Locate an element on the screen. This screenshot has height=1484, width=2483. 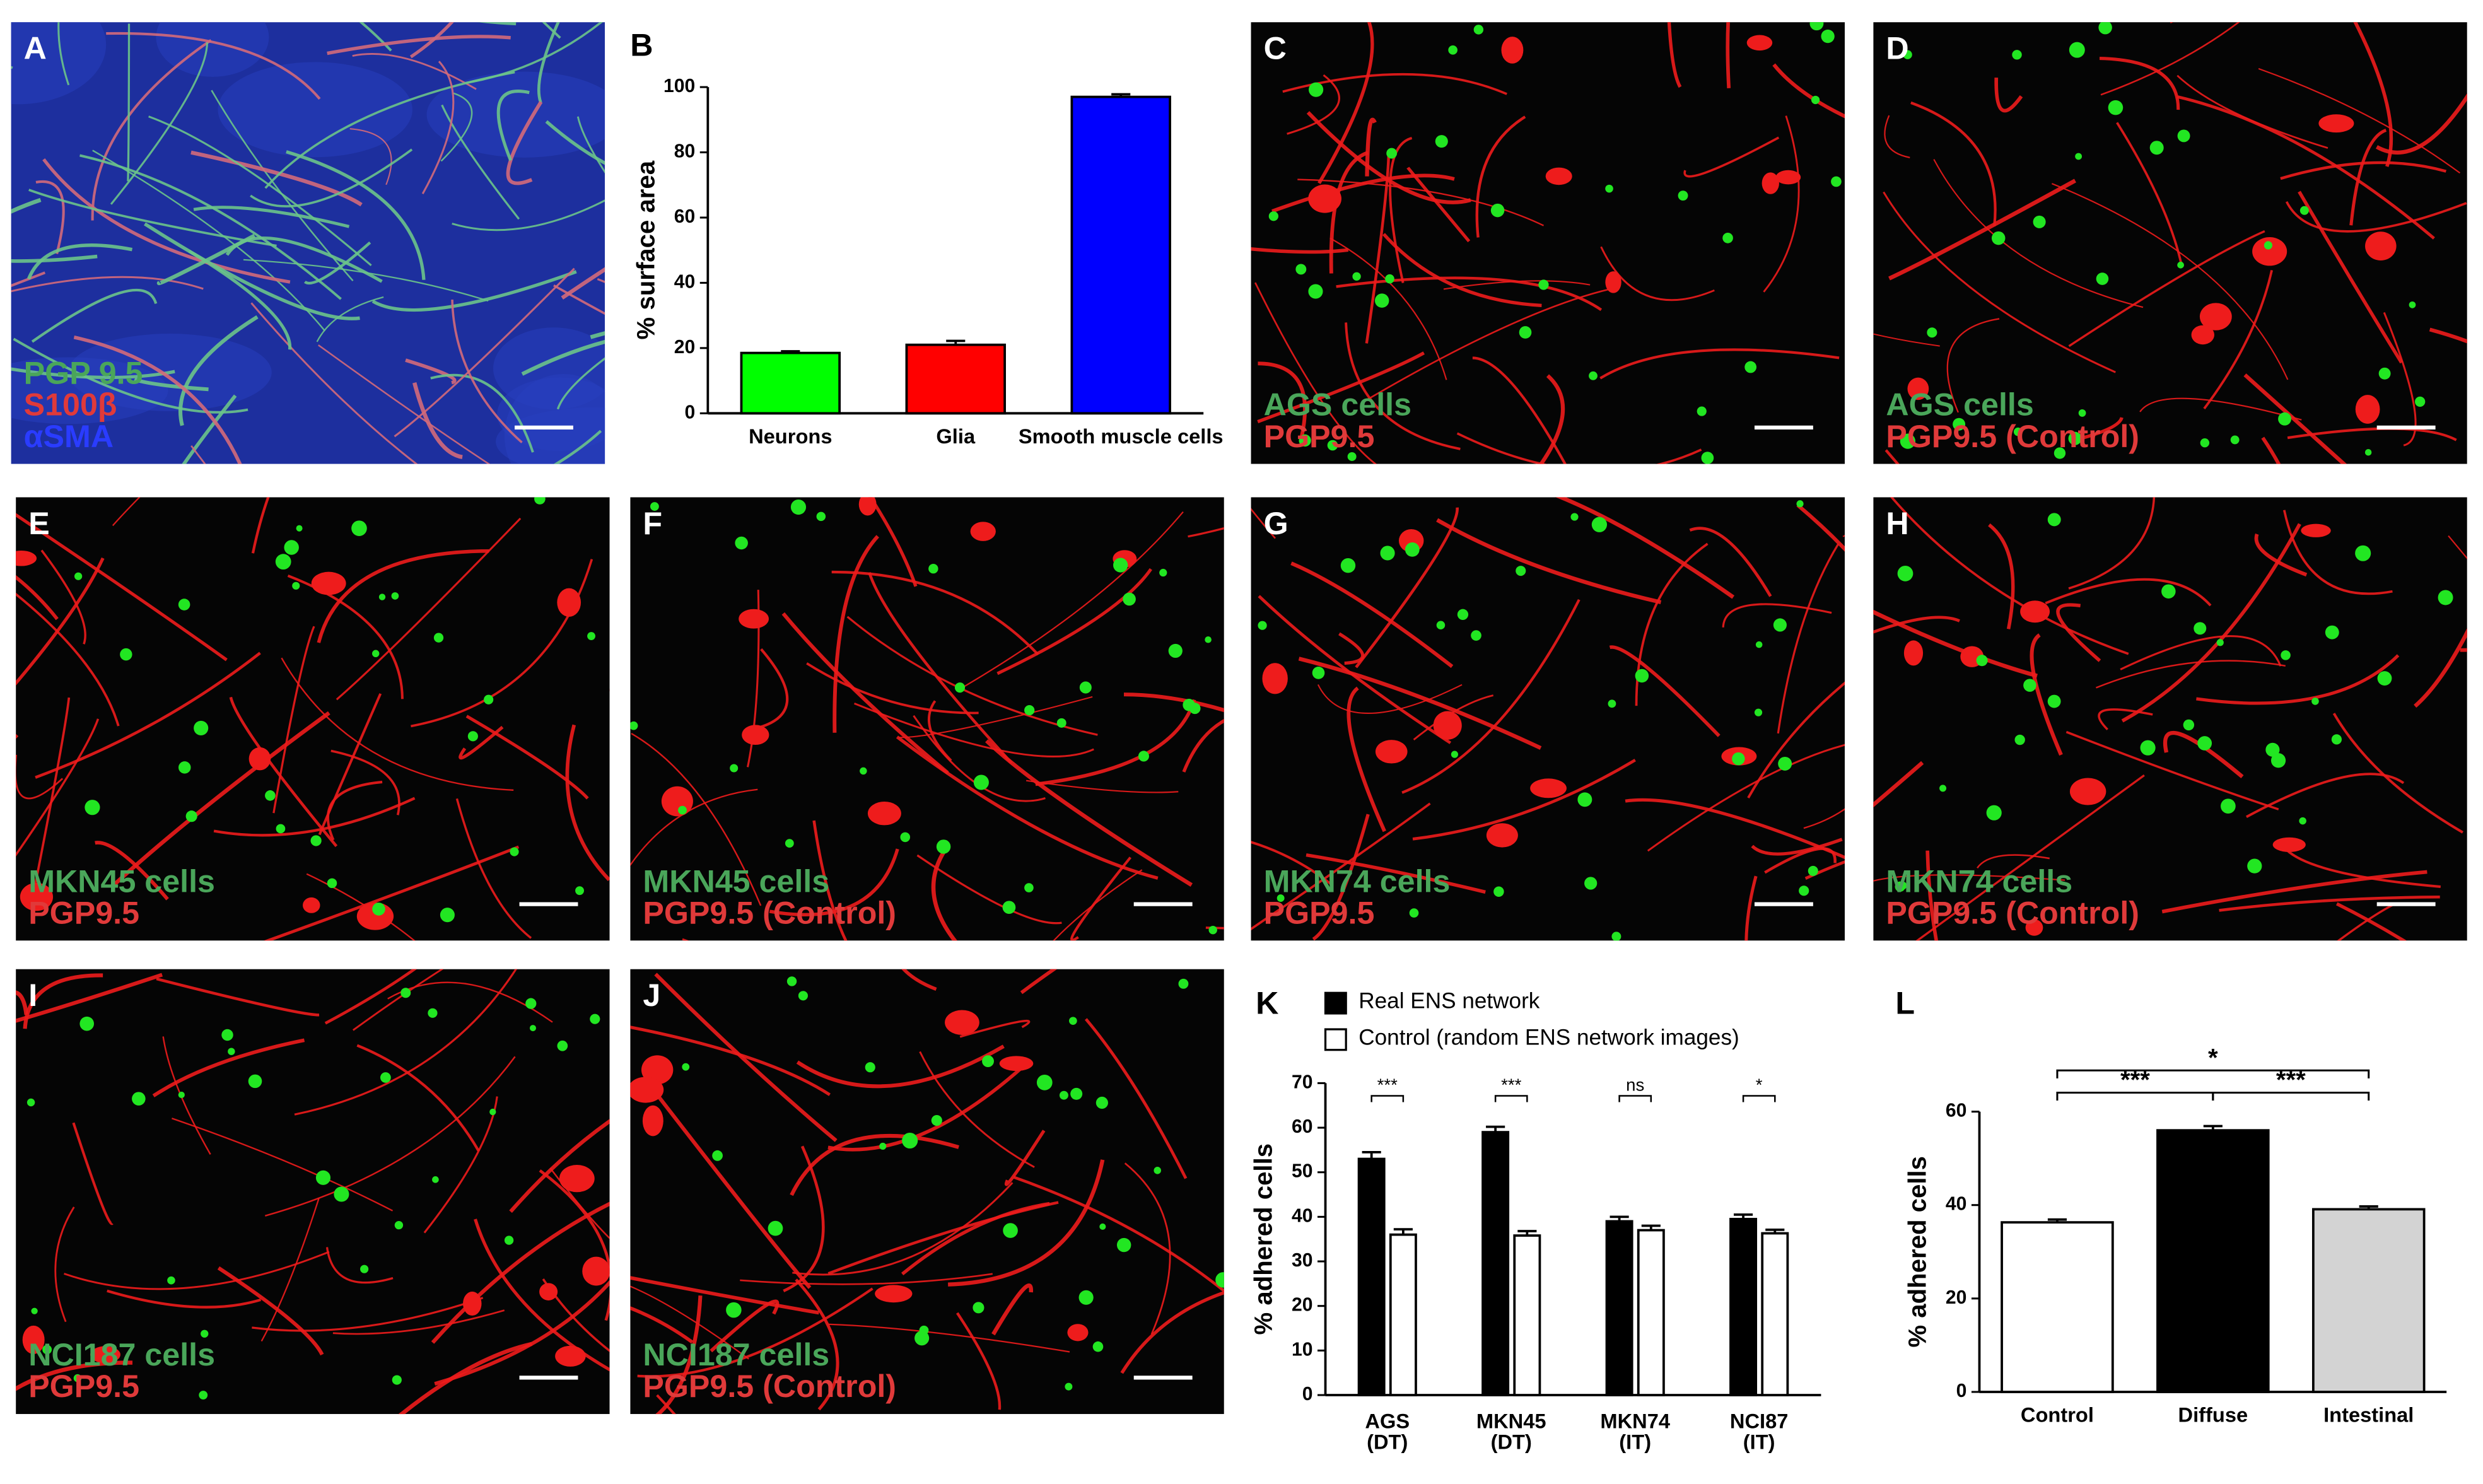
legend-label: Control (random ENS network images) is located at coordinates (1549, 1037).